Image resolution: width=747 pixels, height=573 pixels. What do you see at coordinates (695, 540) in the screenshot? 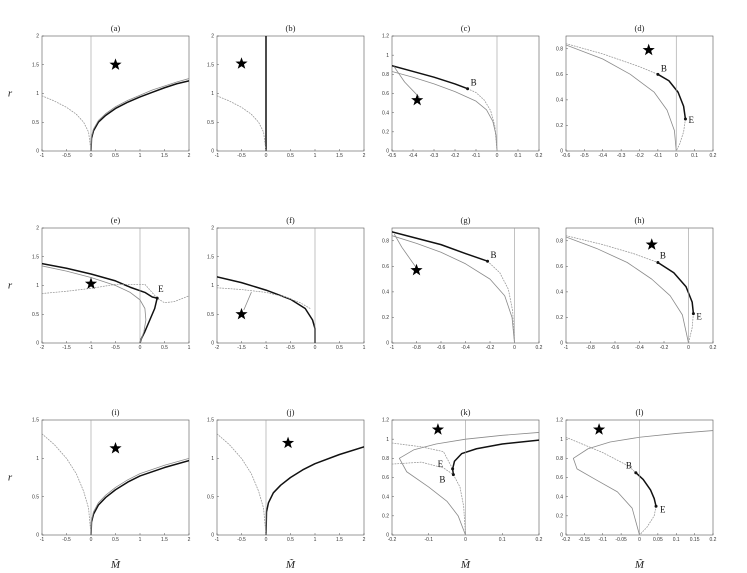
I see `x-tick-label: 0.15` at bounding box center [695, 540].